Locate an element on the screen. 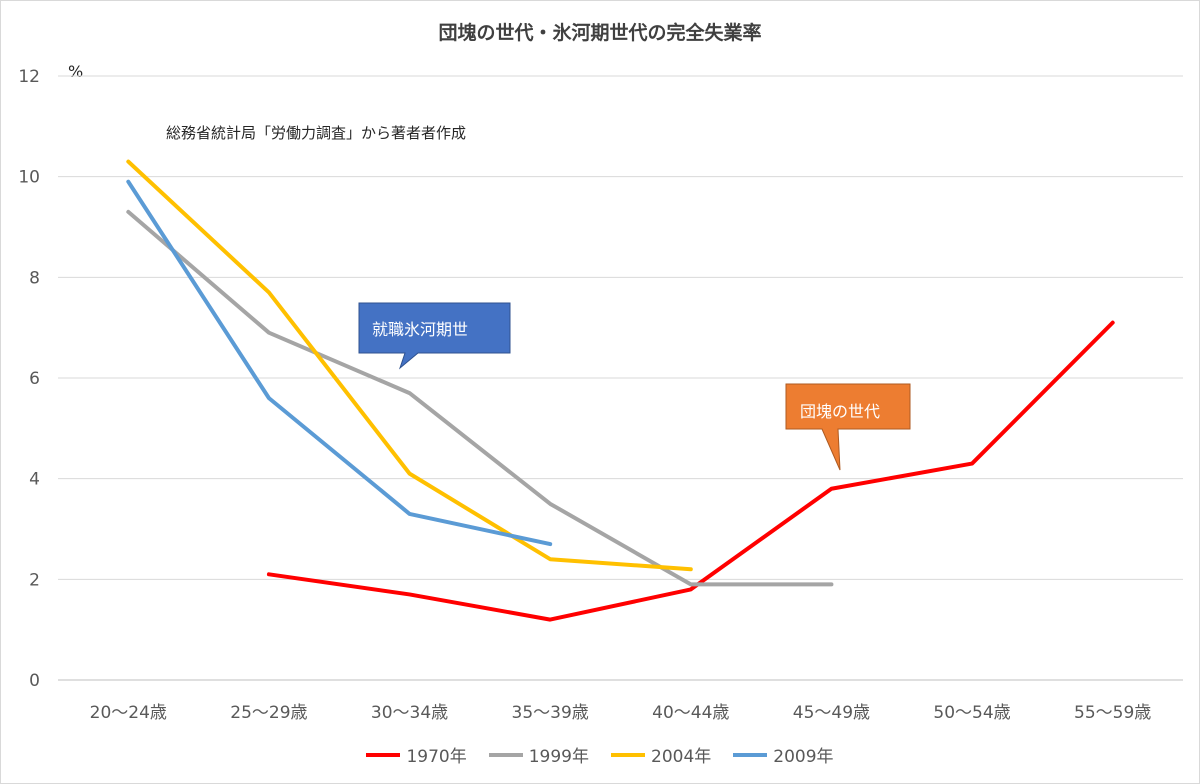 This screenshot has height=784, width=1200. y-tick-label: 0 is located at coordinates (34, 681).